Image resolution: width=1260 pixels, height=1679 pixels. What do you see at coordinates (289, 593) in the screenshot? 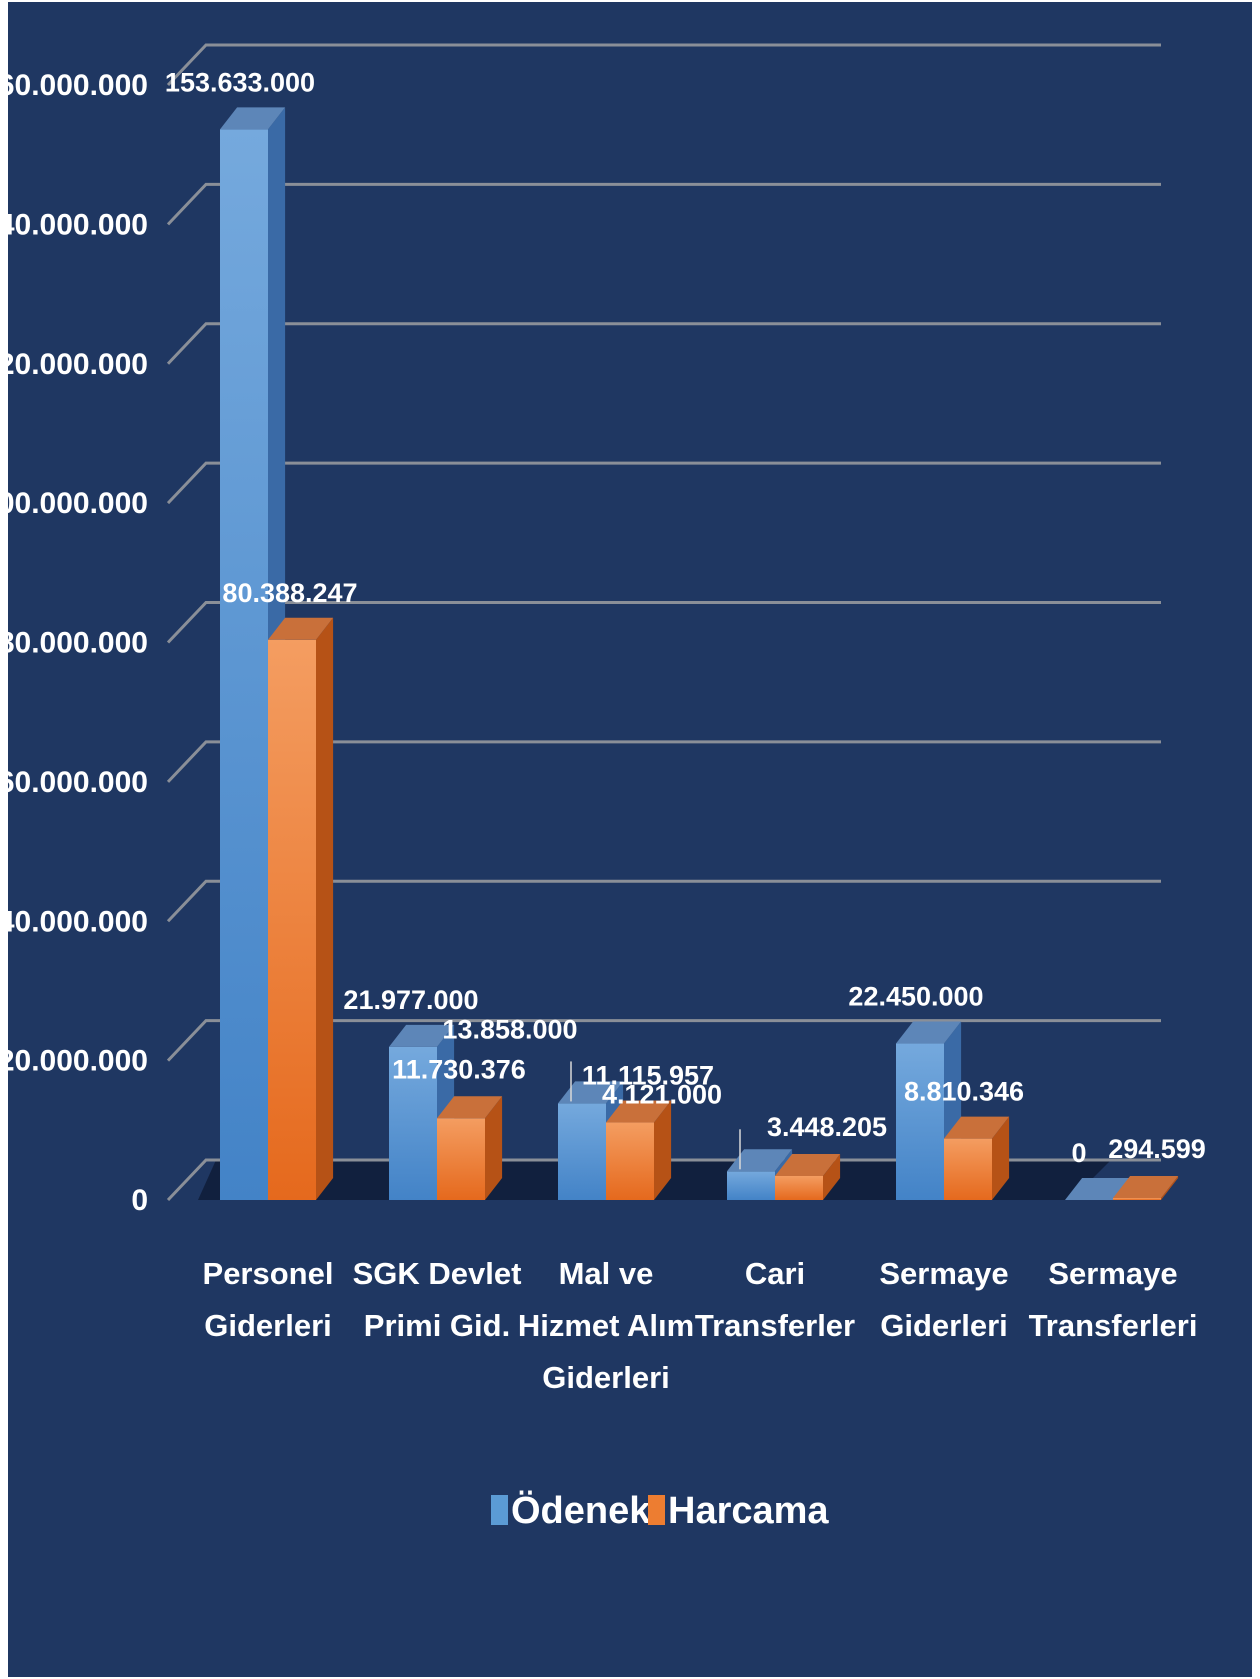
I see `data-label: 80.388.247` at bounding box center [289, 593].